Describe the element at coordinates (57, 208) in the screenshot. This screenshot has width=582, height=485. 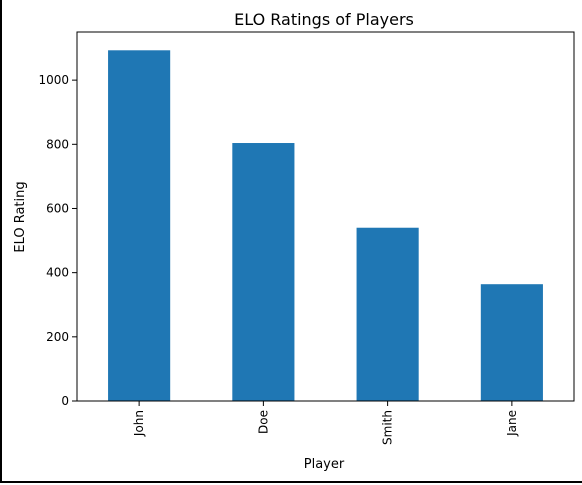
I see `y-tick-label: 600` at that location.